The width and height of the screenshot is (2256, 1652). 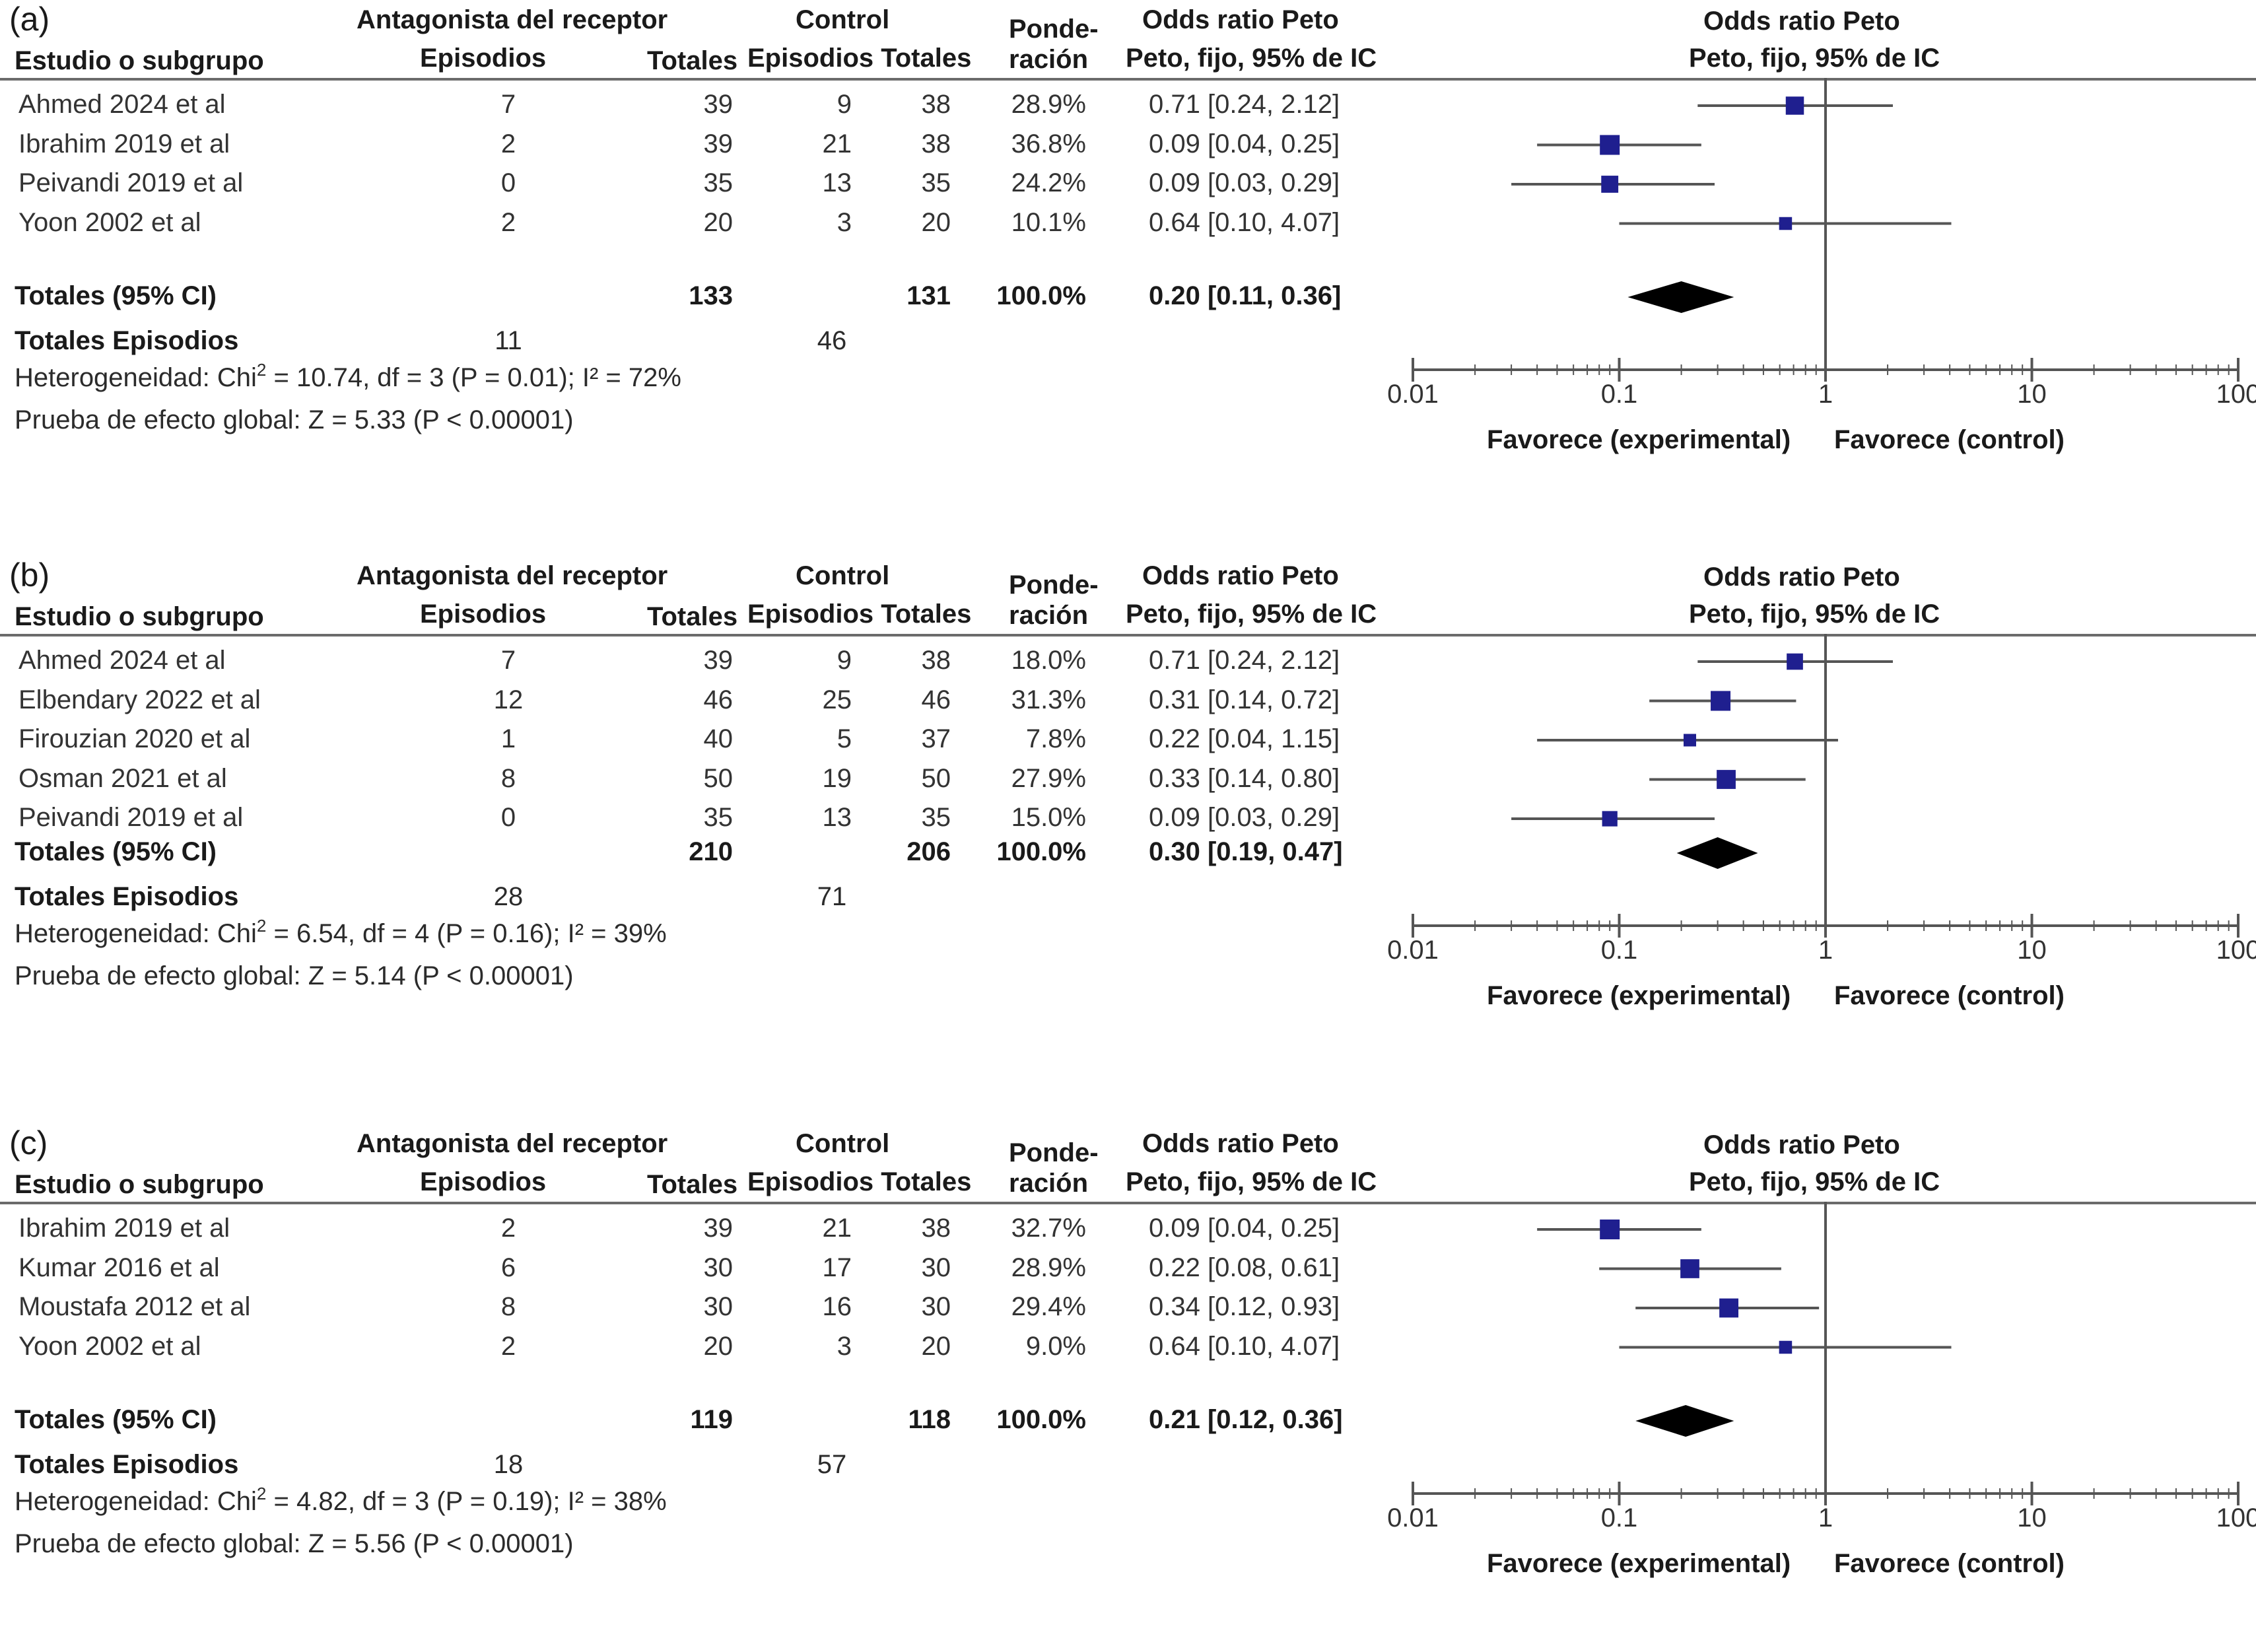 I want to click on study-column-header: Estudio o subgrupo, so click(x=139, y=616).